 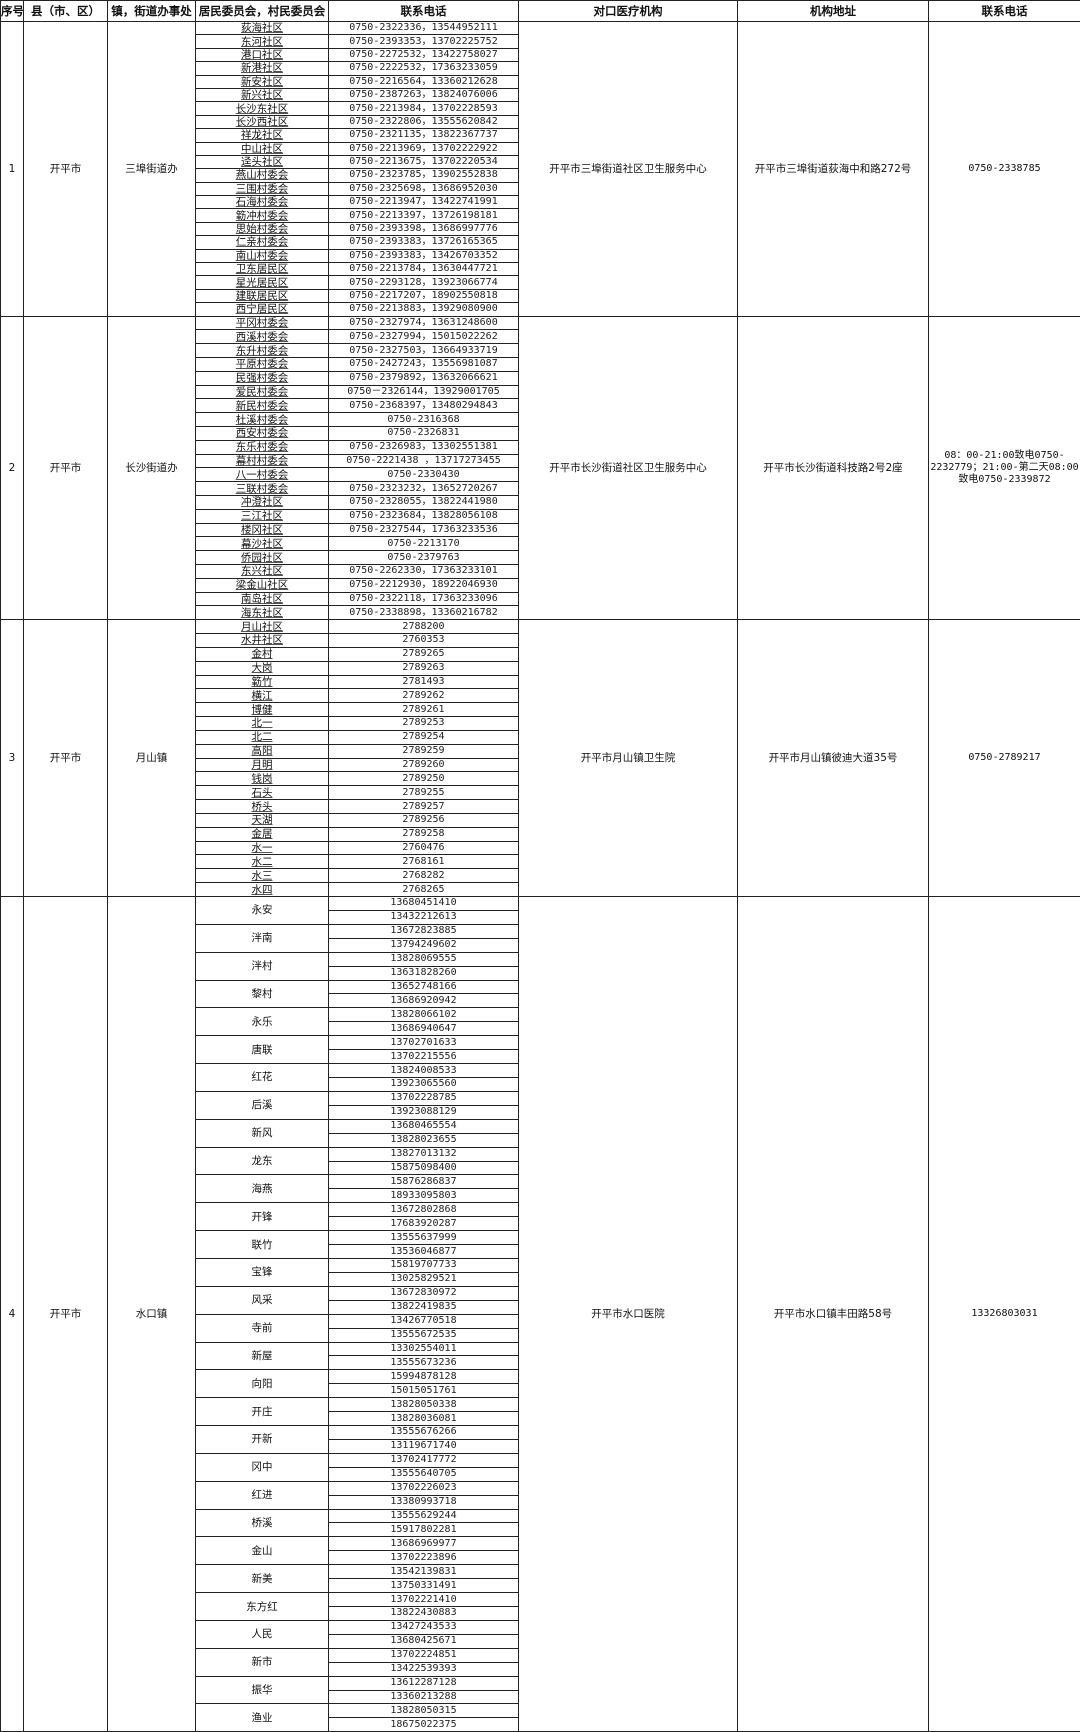 I want to click on institution-address: 开平市长沙街道科技路2号2座, so click(x=833, y=468).